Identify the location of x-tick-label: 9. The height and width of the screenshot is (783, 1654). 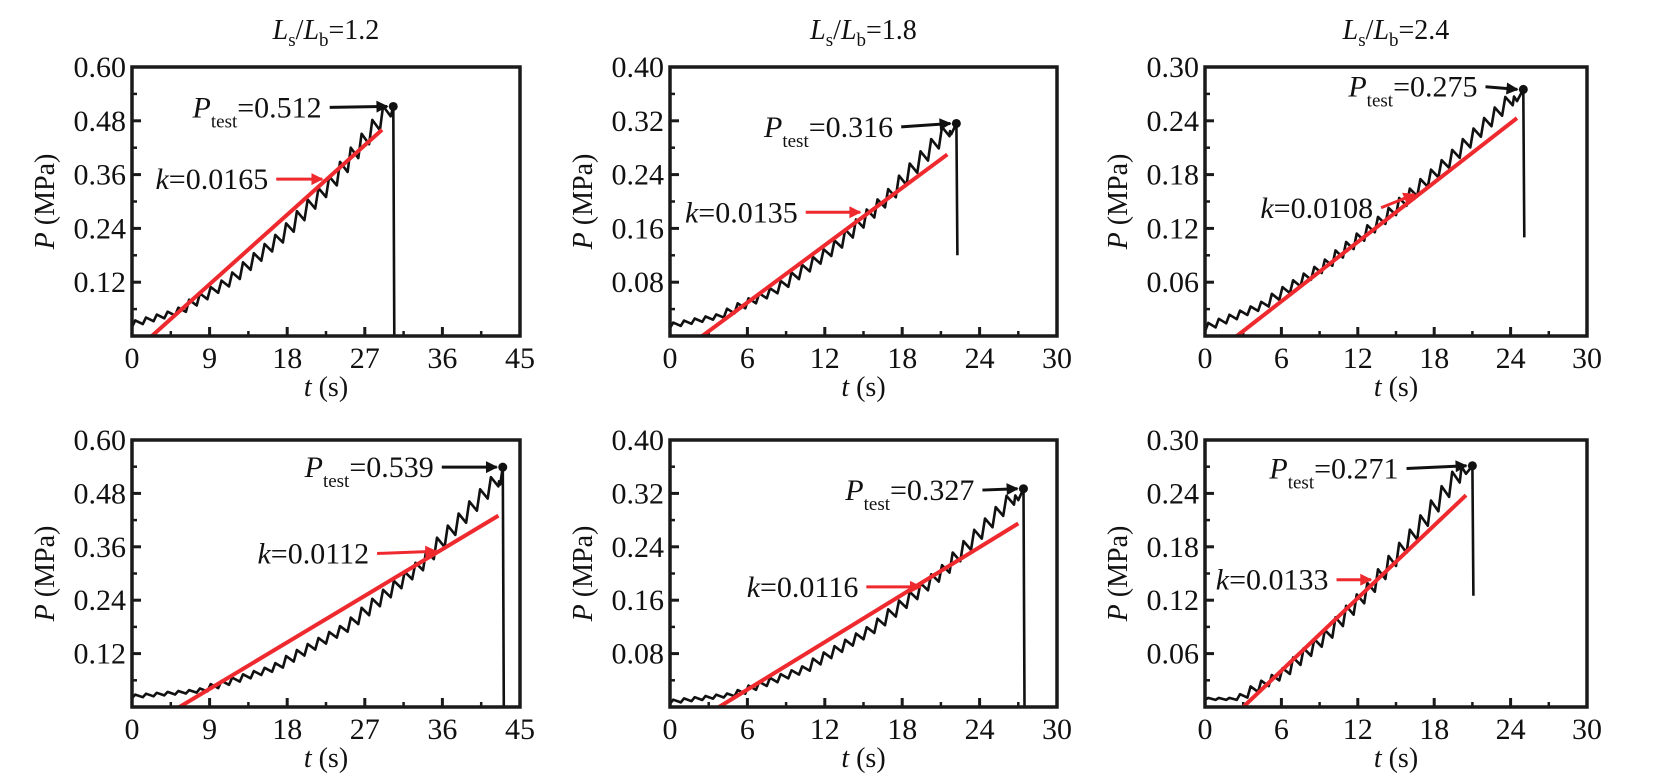
(209, 358).